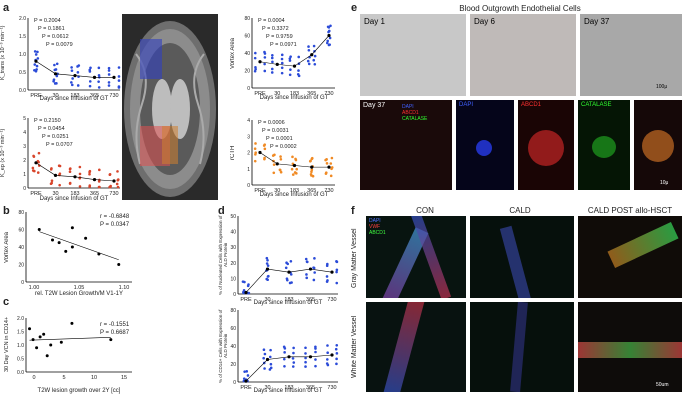 The image size is (685, 401). What do you see at coordinates (288, 303) in the screenshot?
I see `d-top-xlabel: Days since Infusion of GT` at bounding box center [288, 303].